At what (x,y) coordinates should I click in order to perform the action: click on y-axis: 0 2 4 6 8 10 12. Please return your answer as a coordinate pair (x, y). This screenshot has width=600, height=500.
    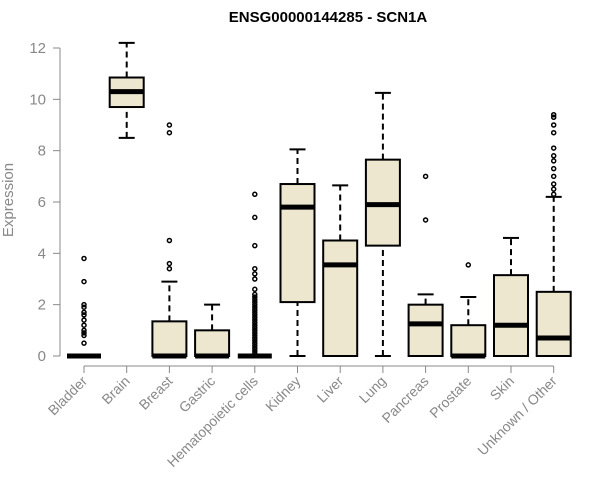
    Looking at the image, I should click on (45, 202).